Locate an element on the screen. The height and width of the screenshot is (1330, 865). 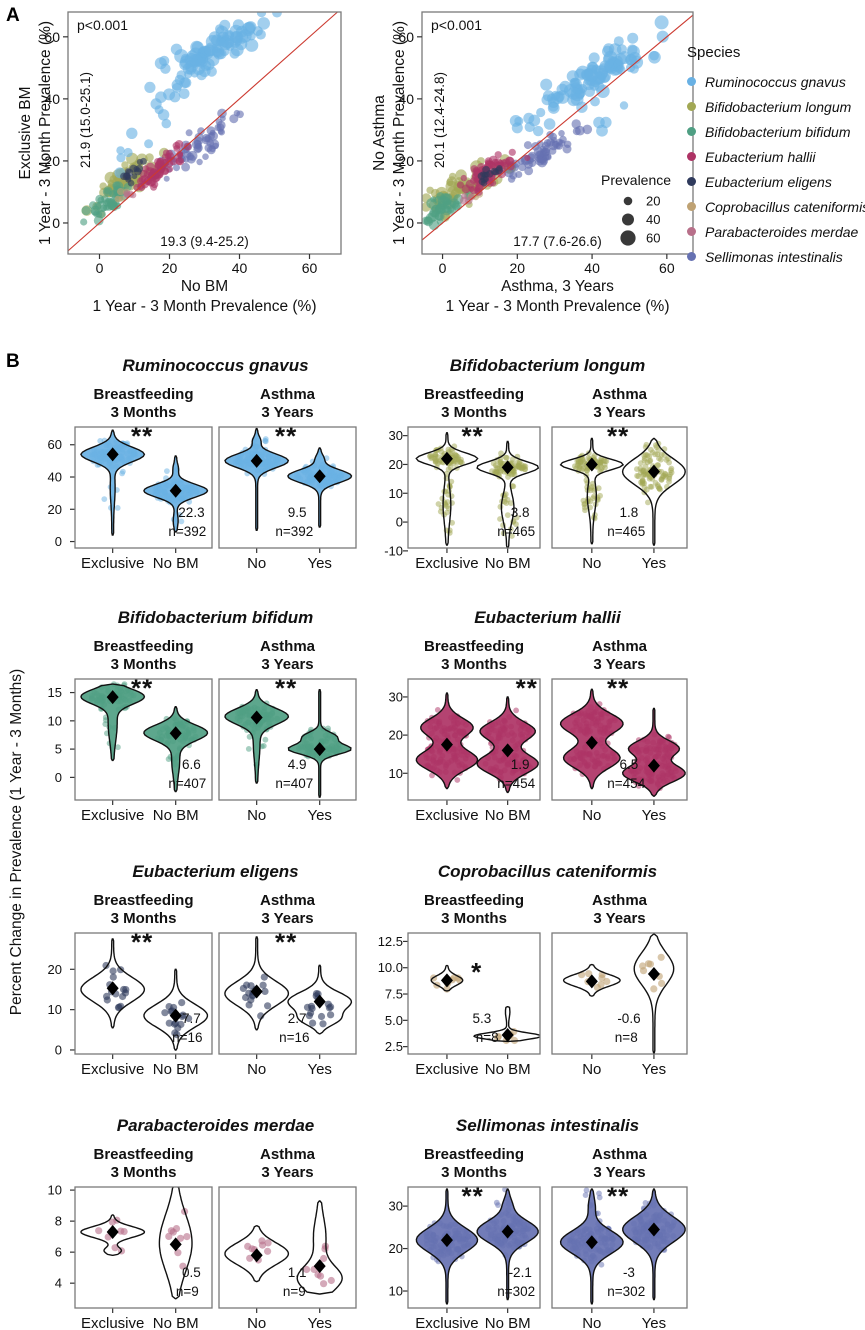
legend-item: Parabacteroides merdae is located at coordinates (776, 231).